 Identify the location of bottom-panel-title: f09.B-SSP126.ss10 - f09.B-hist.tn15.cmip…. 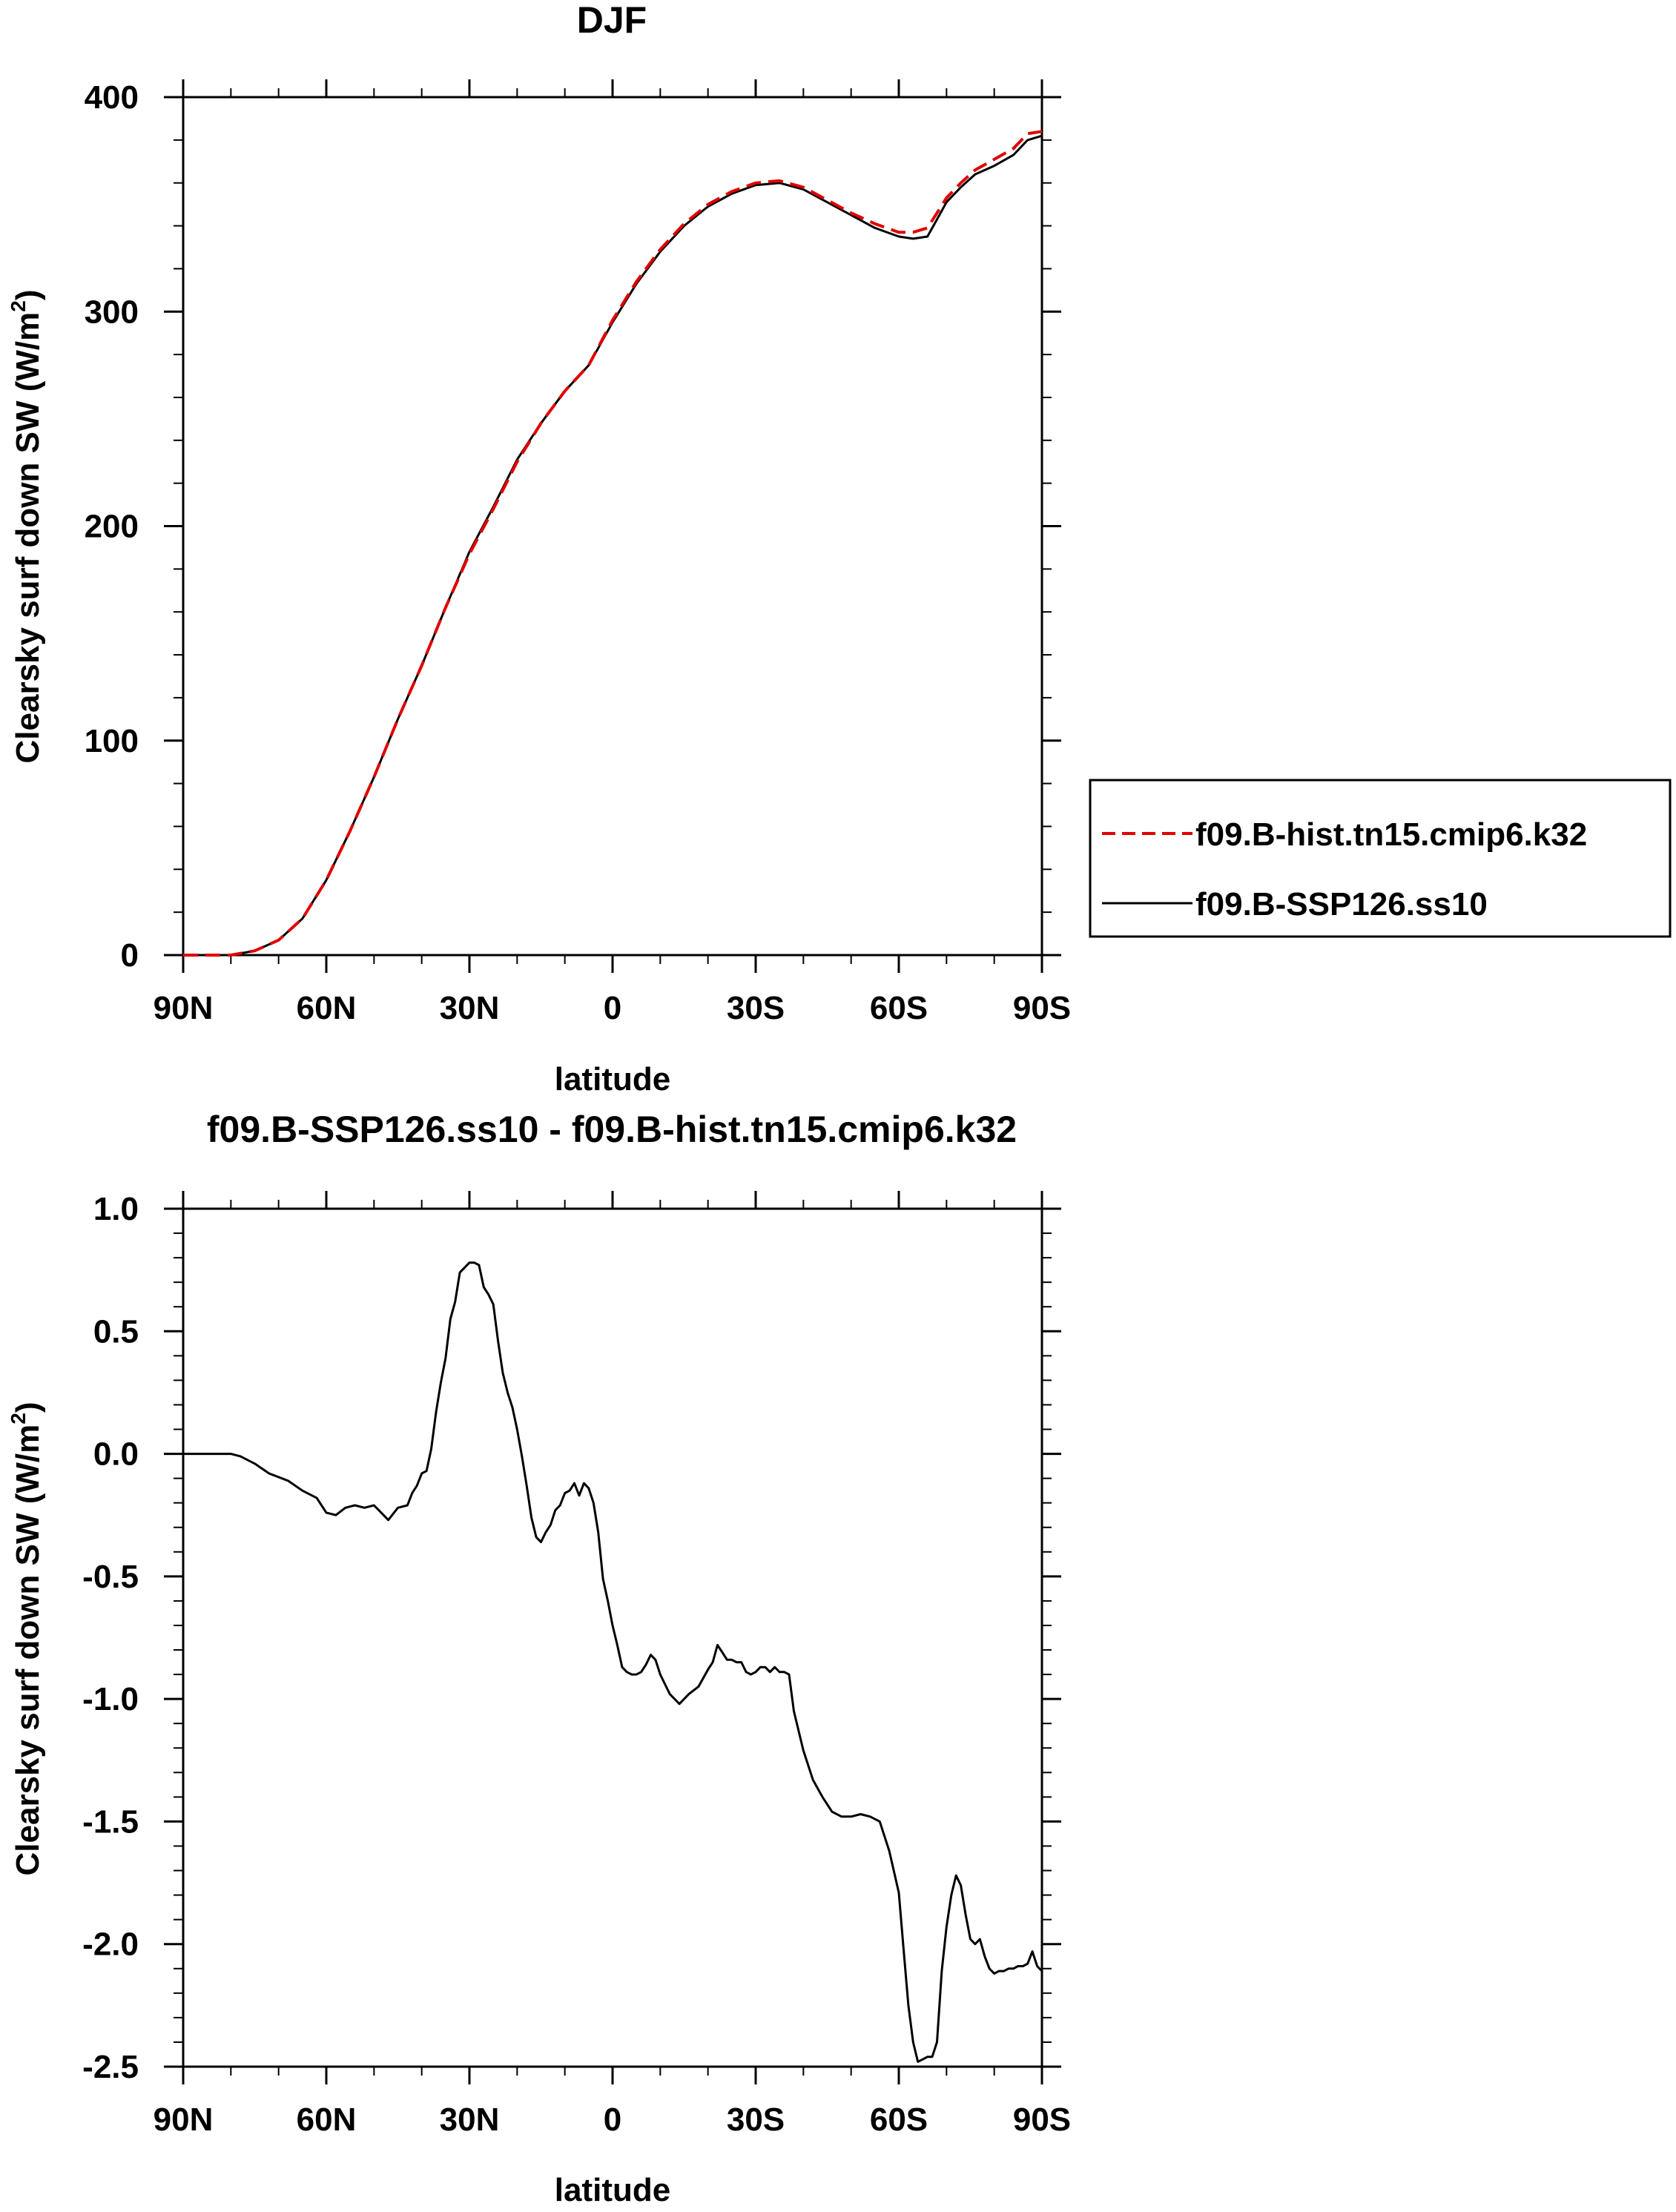
(612, 1129).